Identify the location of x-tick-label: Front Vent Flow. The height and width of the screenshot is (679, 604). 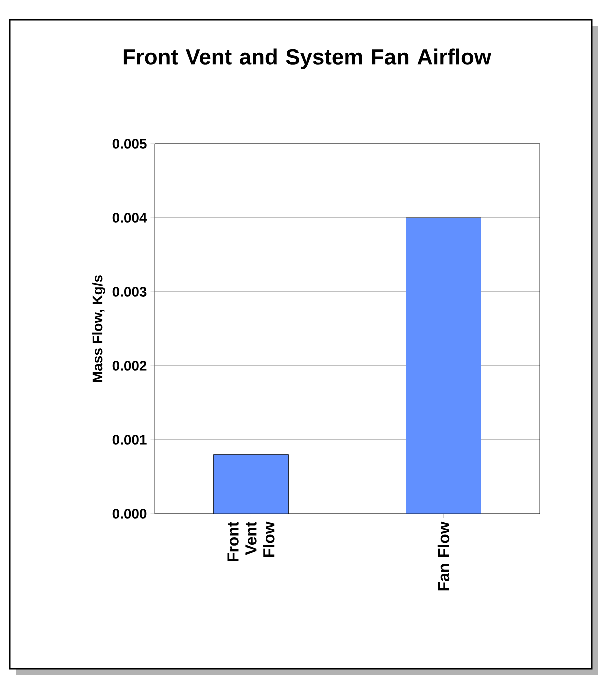
(251, 542).